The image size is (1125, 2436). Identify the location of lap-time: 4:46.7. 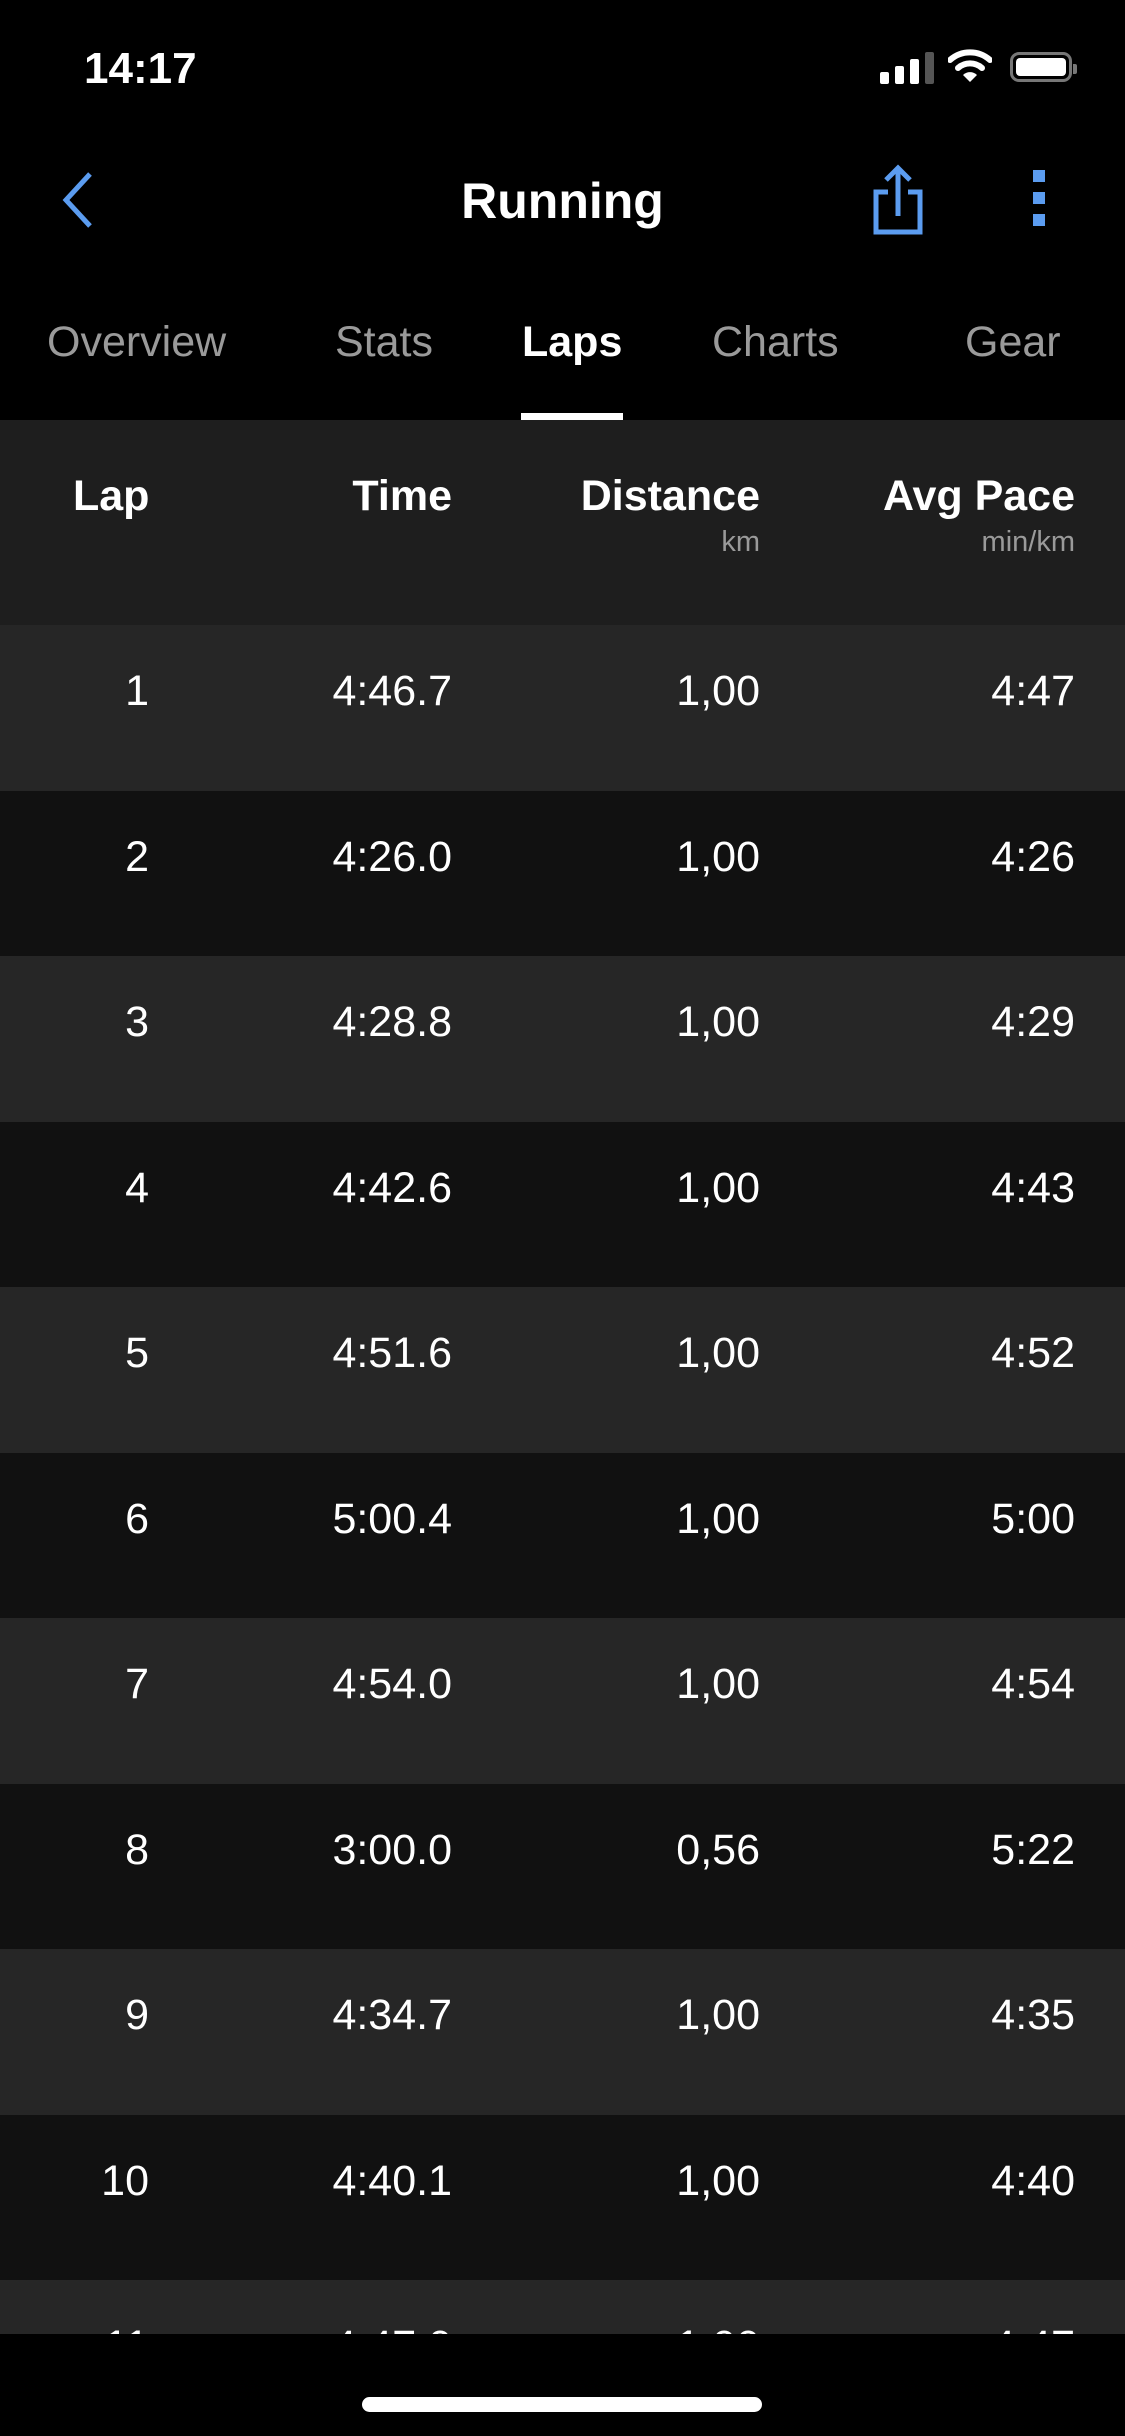
(392, 691).